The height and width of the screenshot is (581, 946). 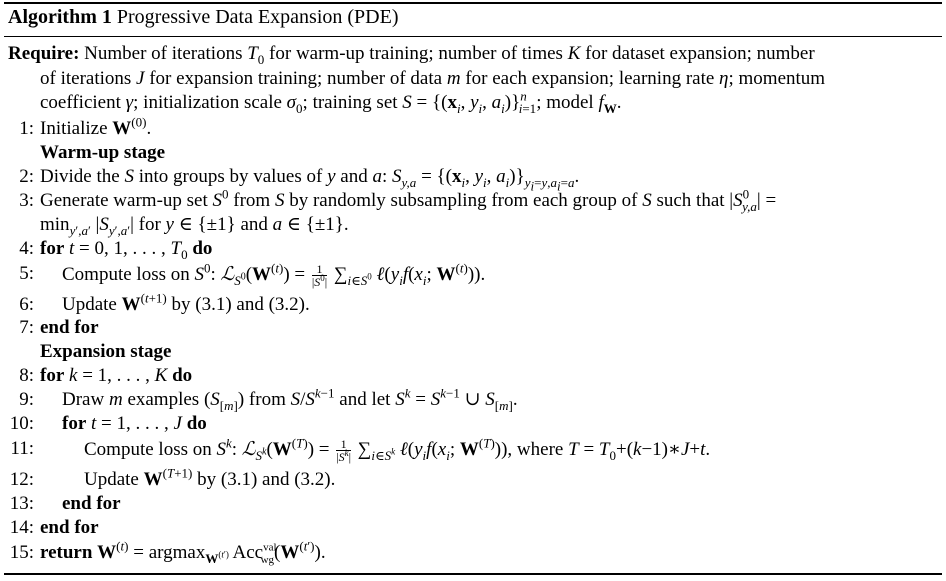 I want to click on caption-title: Progressive Data Expansion (PDE), so click(x=257, y=17).